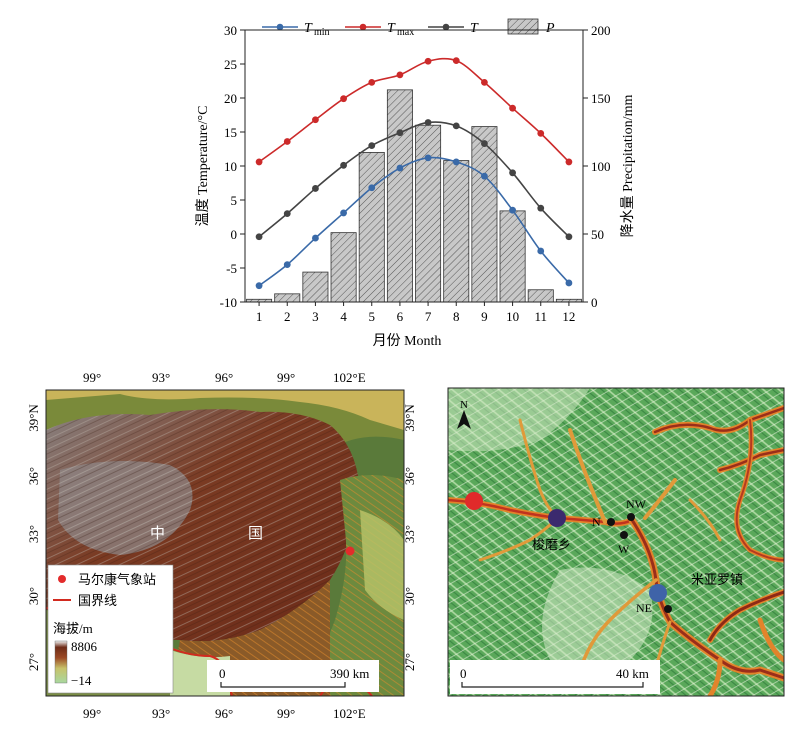 The width and height of the screenshot is (800, 729). I want to click on lon-bottom-3: 96°, so click(224, 713).